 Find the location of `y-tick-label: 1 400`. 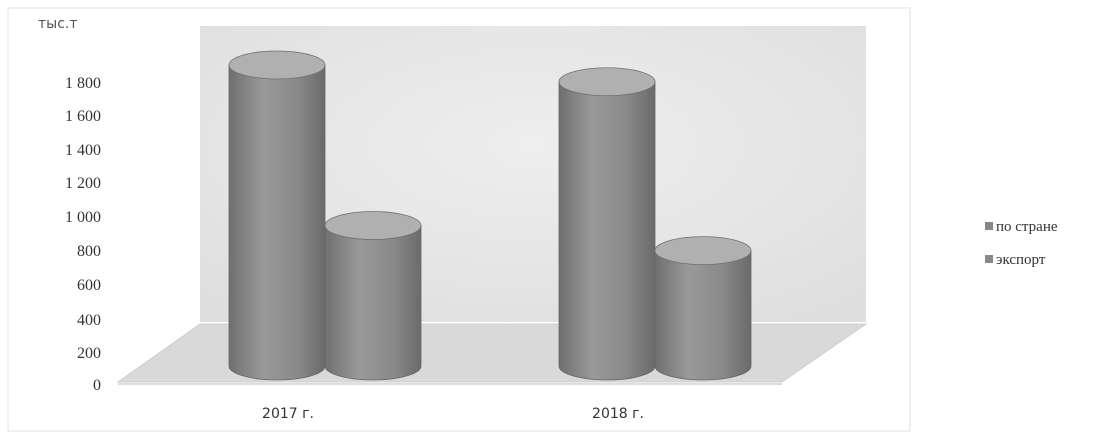

y-tick-label: 1 400 is located at coordinates (83, 150).